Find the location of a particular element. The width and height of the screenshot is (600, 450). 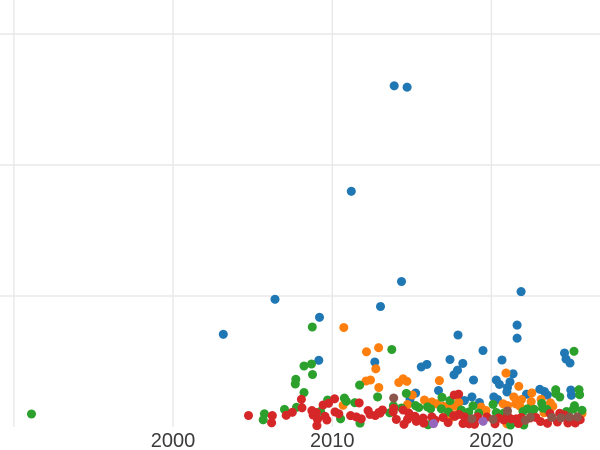

svg-text: 2010 is located at coordinates (332, 440).